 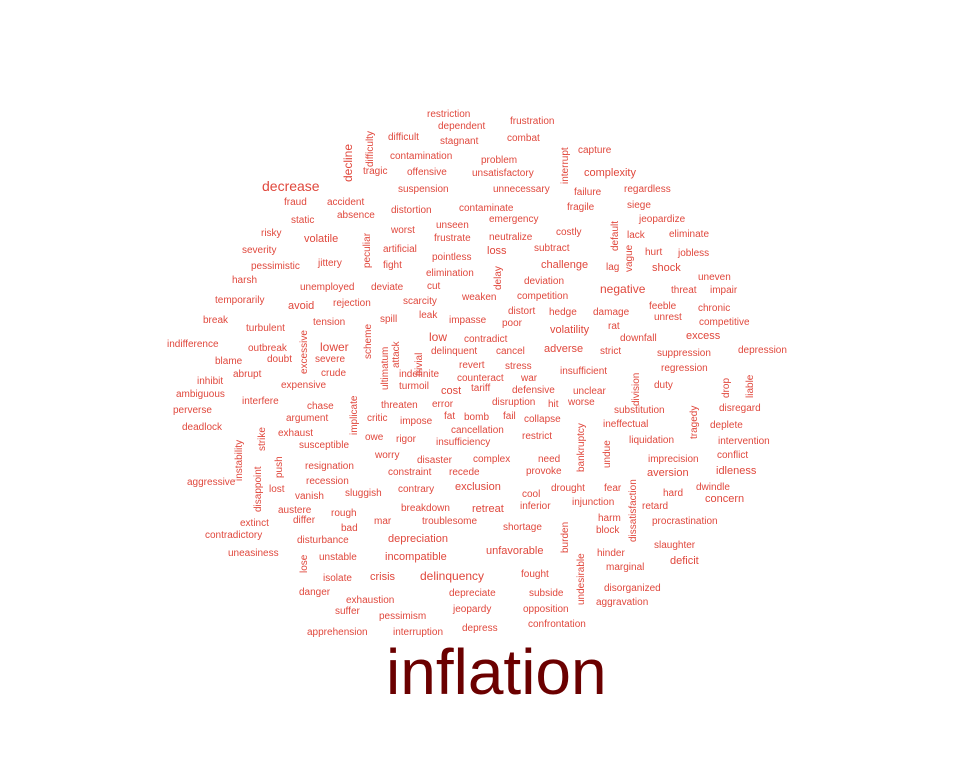 What do you see at coordinates (420, 301) in the screenshot?
I see `cloud-word: scarcity` at bounding box center [420, 301].